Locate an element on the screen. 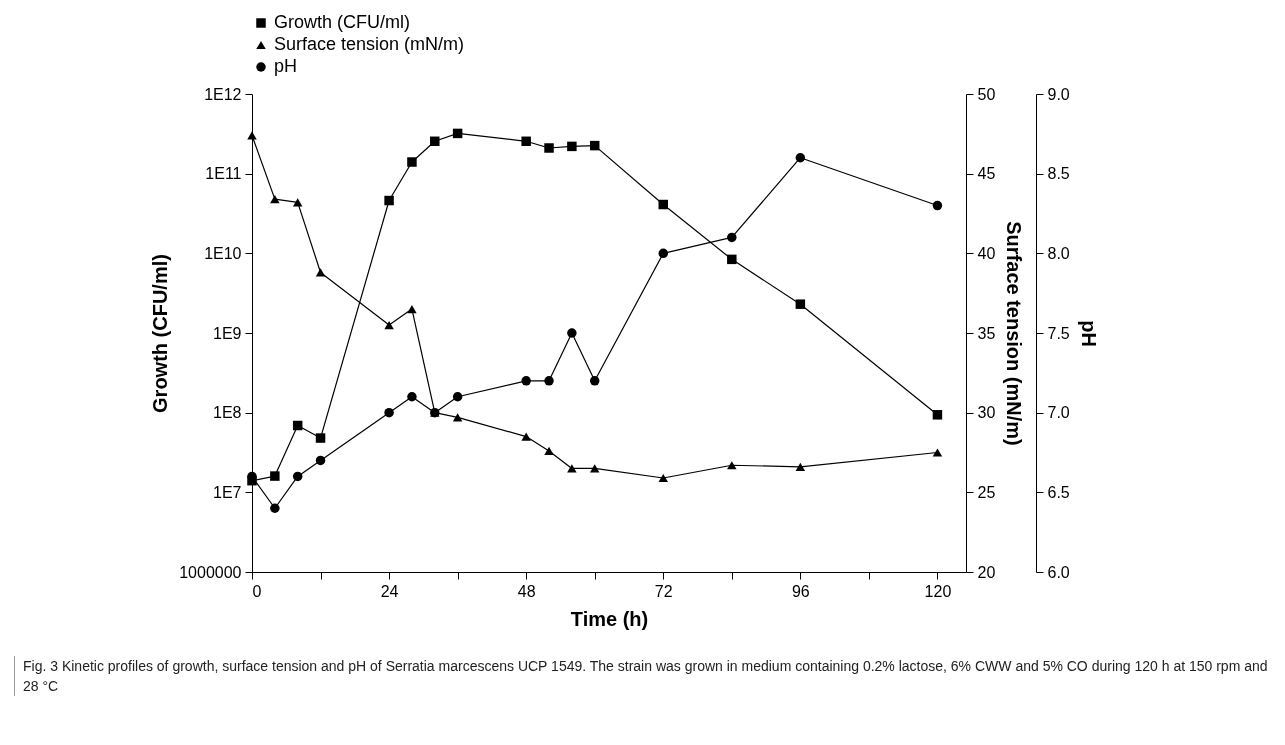 The height and width of the screenshot is (745, 1285). y3-tick-label: 7.5 is located at coordinates (1058, 333).